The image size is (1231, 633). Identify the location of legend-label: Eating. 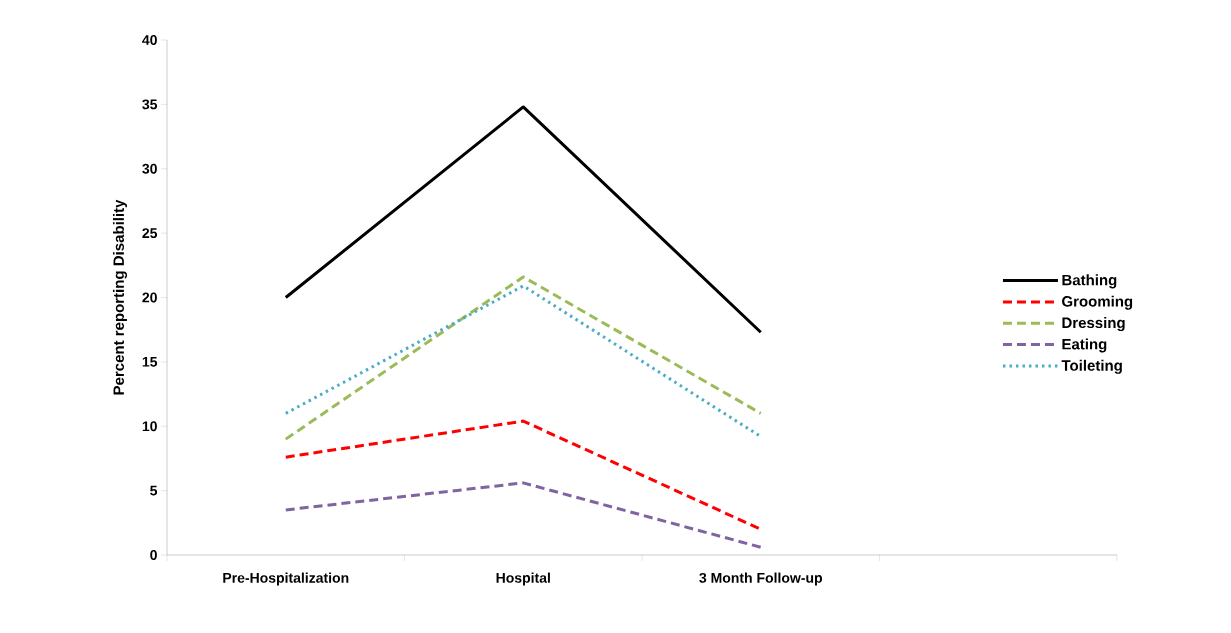
(1084, 345).